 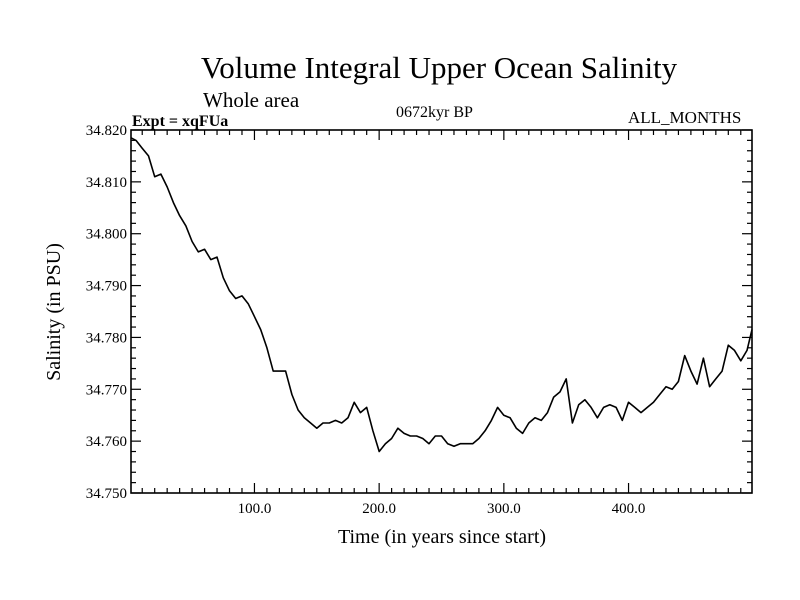 What do you see at coordinates (106, 183) in the screenshot?
I see `y-tick-label: 34.810` at bounding box center [106, 183].